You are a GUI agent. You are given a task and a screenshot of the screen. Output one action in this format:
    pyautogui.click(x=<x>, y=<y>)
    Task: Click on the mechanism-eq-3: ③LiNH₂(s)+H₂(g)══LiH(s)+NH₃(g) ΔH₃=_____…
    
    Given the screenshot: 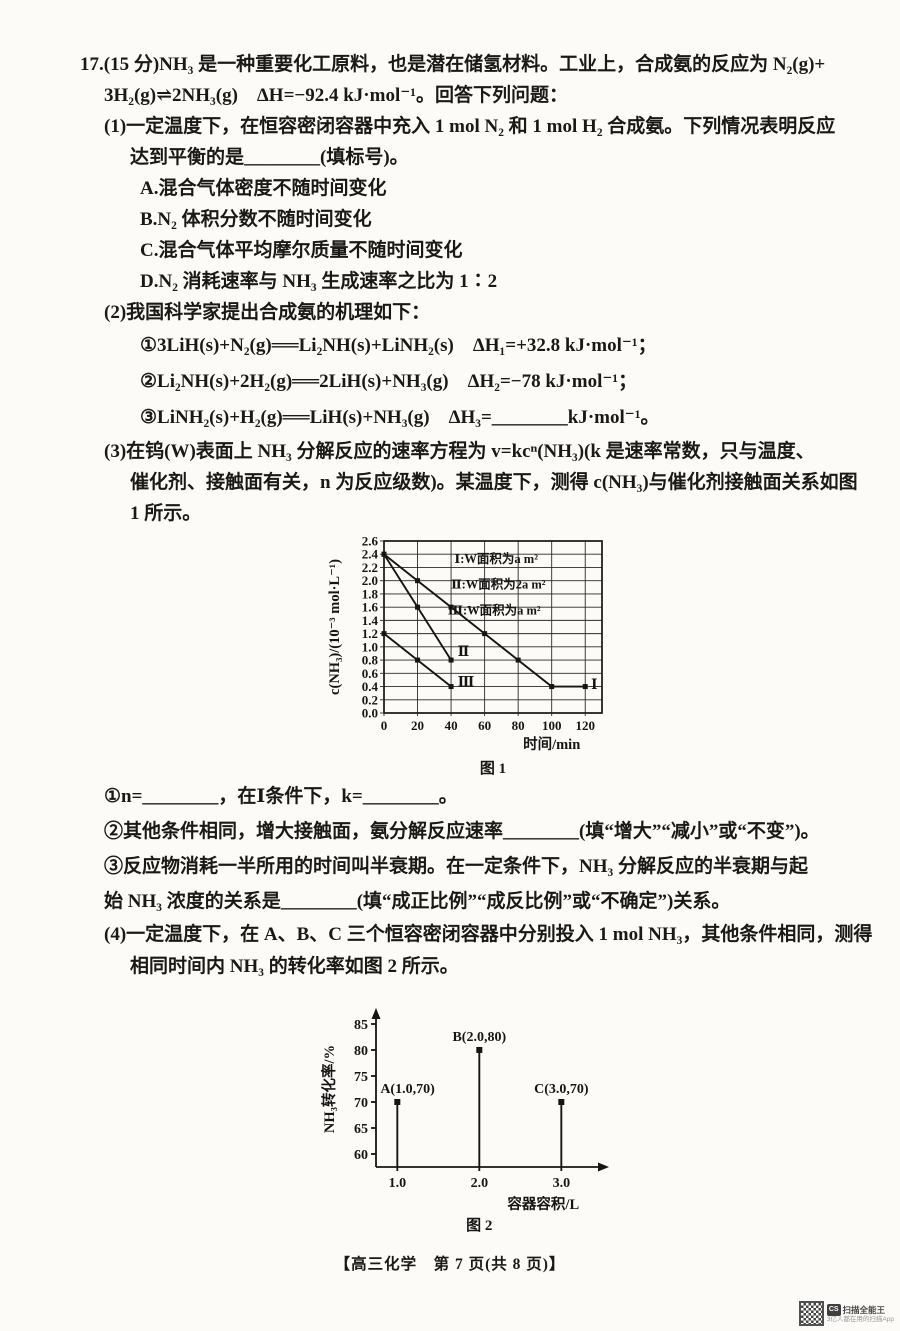 What is the action you would take?
    pyautogui.click(x=400, y=417)
    